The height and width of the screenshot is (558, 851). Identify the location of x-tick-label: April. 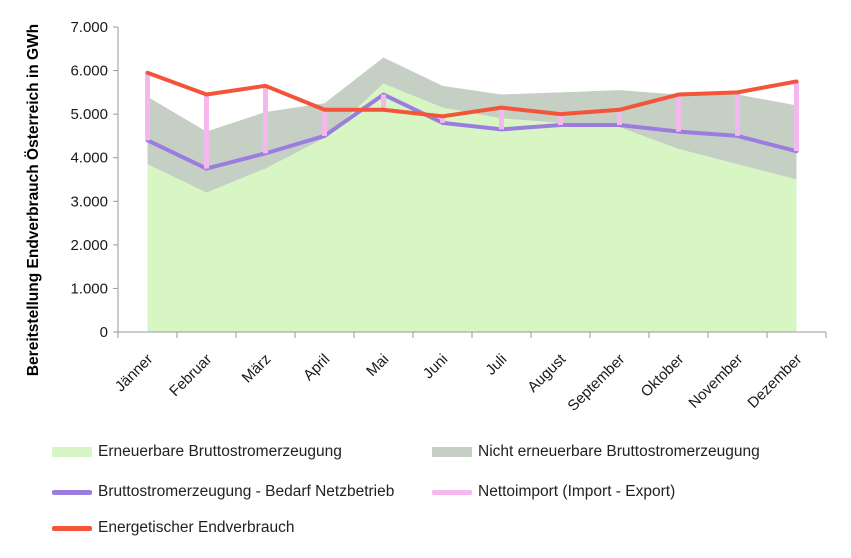
(316, 367).